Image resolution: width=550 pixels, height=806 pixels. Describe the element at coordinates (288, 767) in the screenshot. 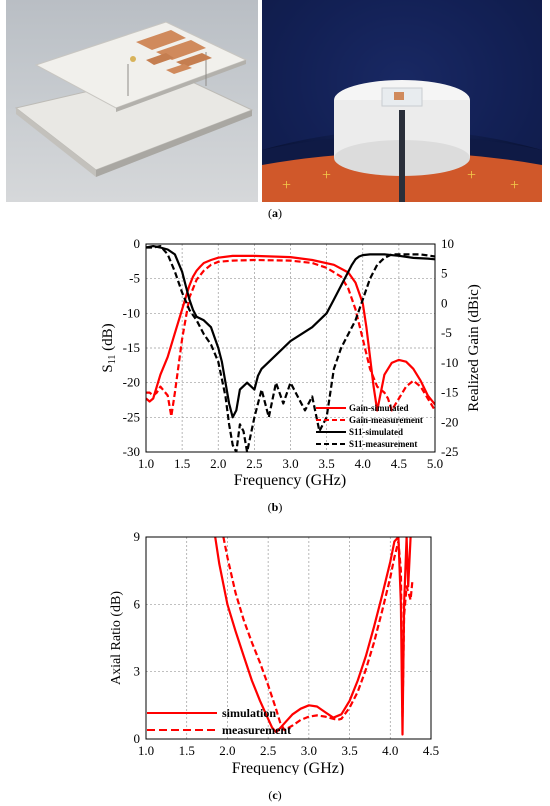

I see `x-axis-label-c: Frequency (GHz)` at that location.